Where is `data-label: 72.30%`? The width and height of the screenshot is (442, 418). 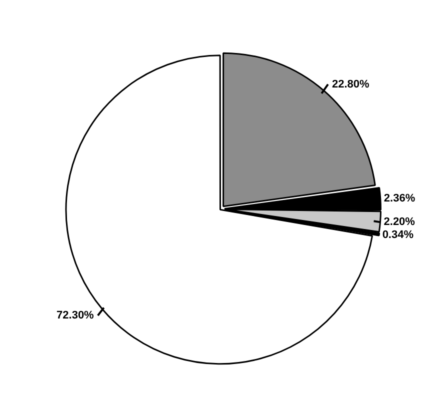 data-label: 72.30% is located at coordinates (75, 316).